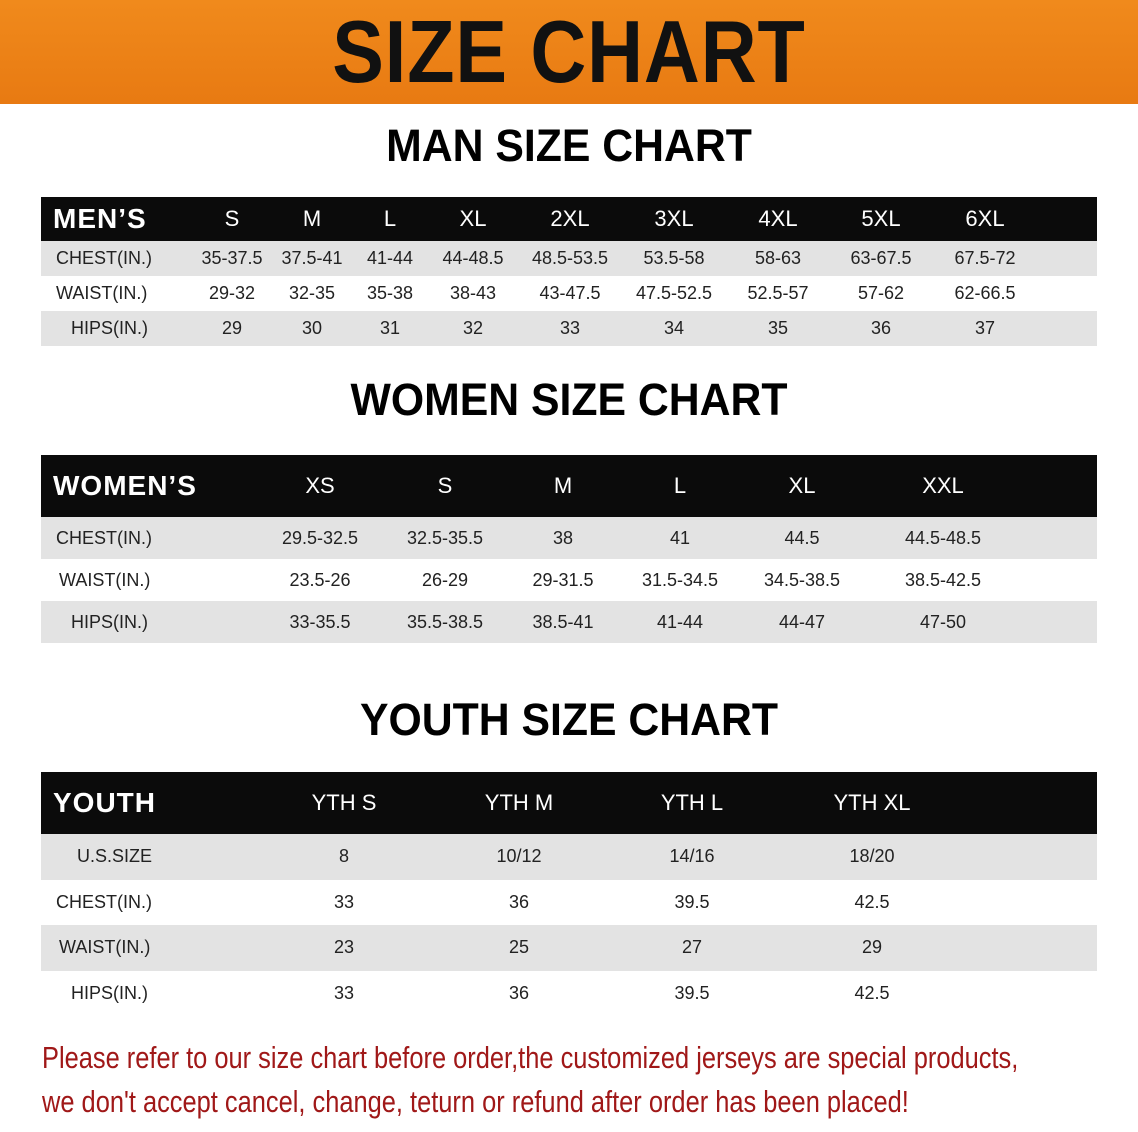 This screenshot has height=1132, width=1138. Describe the element at coordinates (680, 579) in the screenshot. I see `table-cell: 31.5-34.5` at that location.